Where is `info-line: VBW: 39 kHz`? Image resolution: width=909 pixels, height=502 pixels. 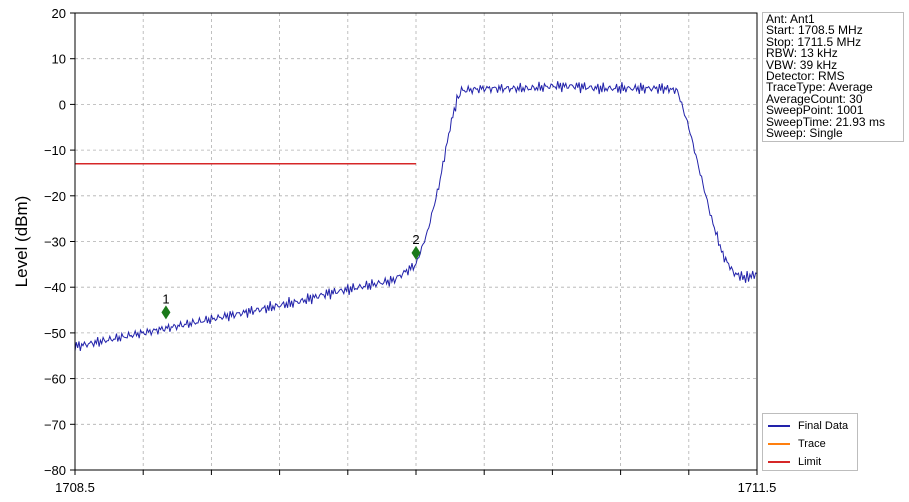 info-line: VBW: 39 kHz is located at coordinates (802, 64).